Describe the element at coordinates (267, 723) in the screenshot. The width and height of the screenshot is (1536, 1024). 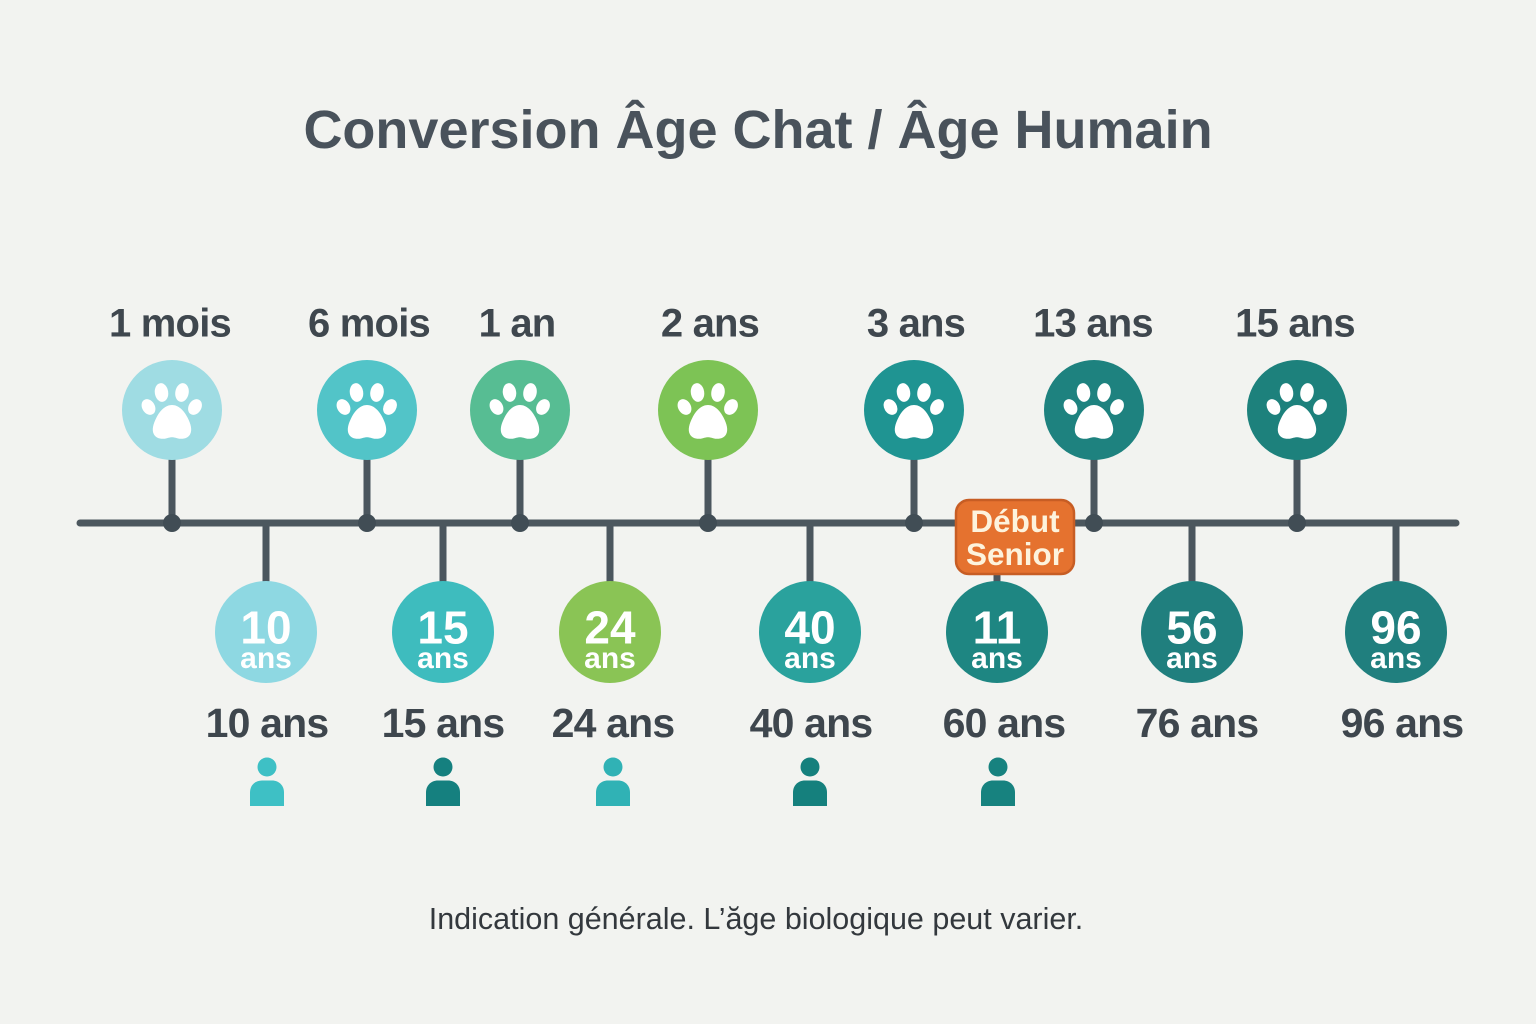
I see `svg-text: 10 ans` at that location.